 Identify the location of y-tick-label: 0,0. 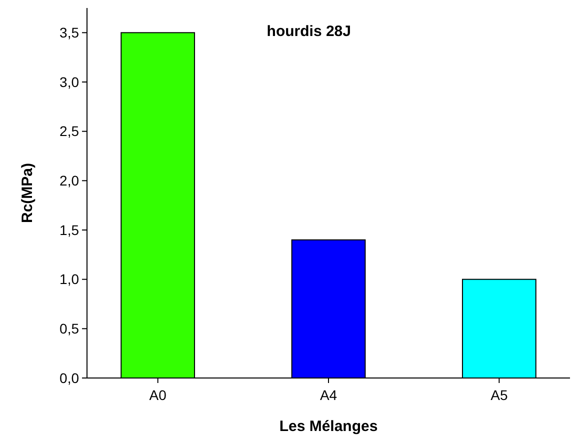
(70, 378).